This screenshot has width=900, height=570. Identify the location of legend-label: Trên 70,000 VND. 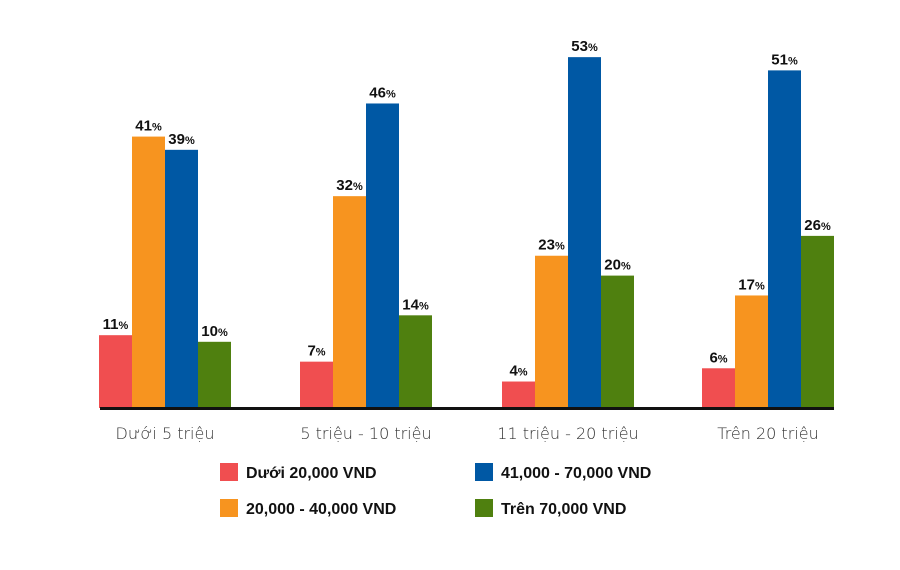
(563, 509).